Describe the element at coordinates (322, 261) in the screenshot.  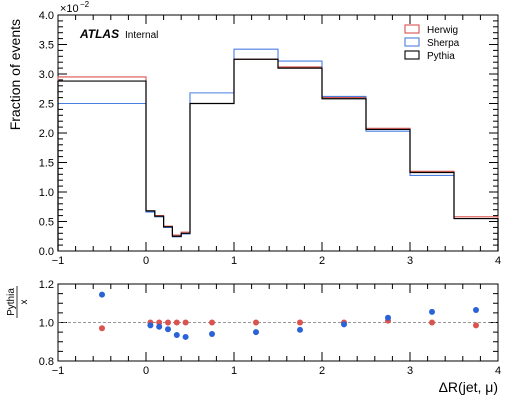
I see `top-x-tick-label: 2` at that location.